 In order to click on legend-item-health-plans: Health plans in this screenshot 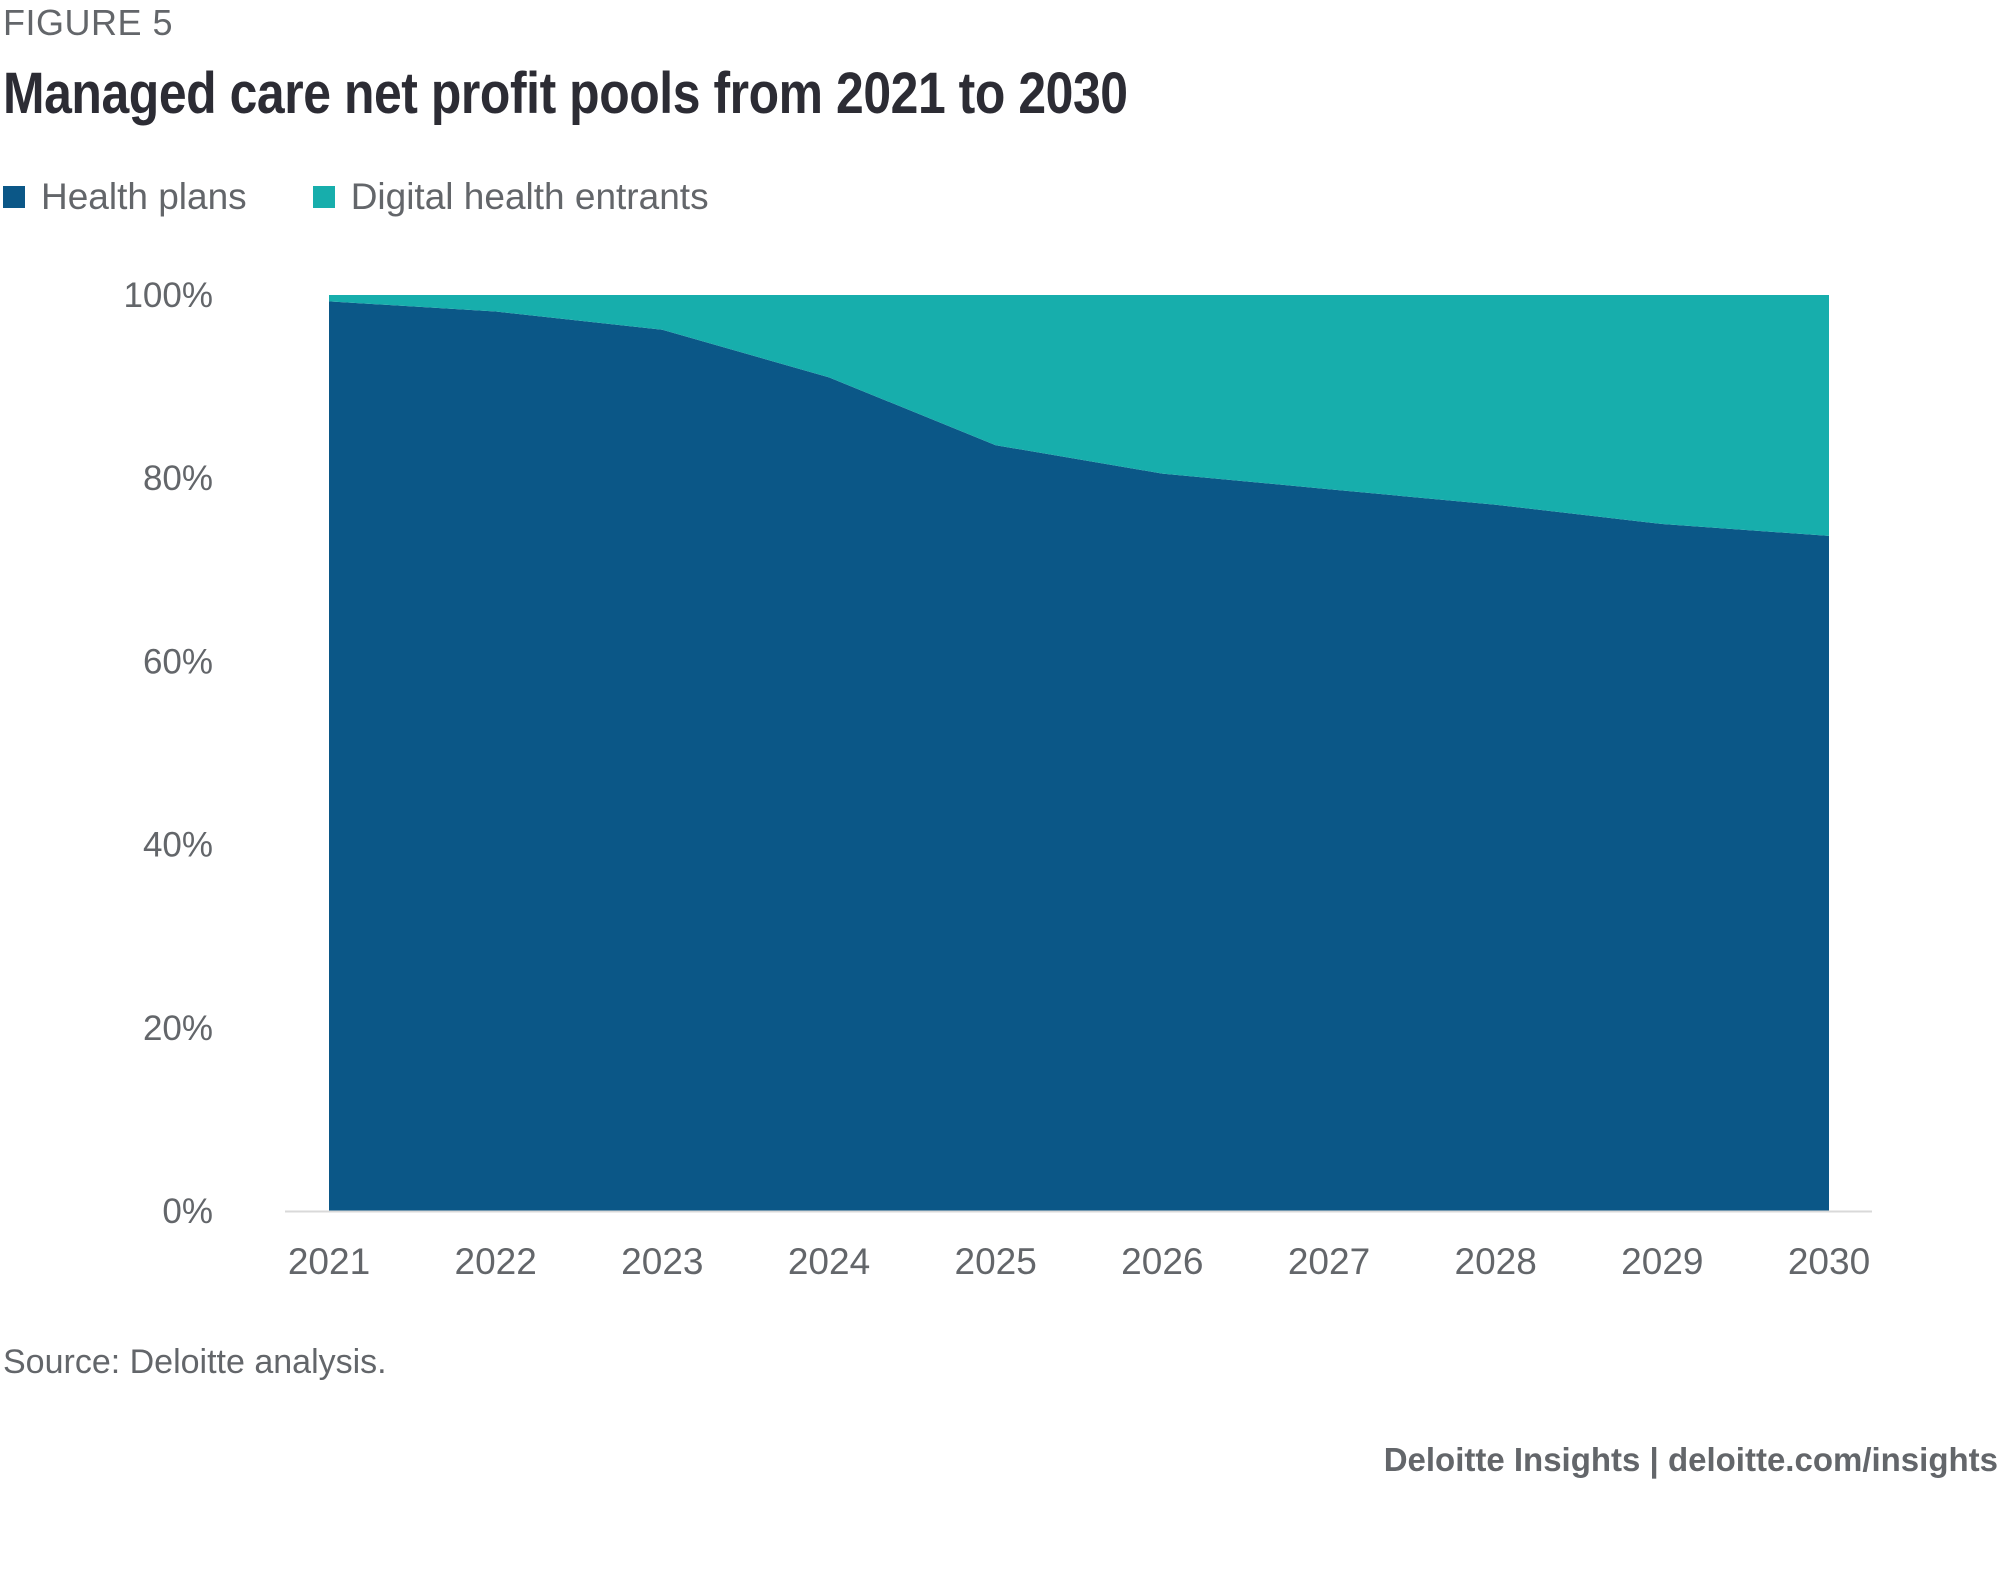, I will do `click(125, 197)`.